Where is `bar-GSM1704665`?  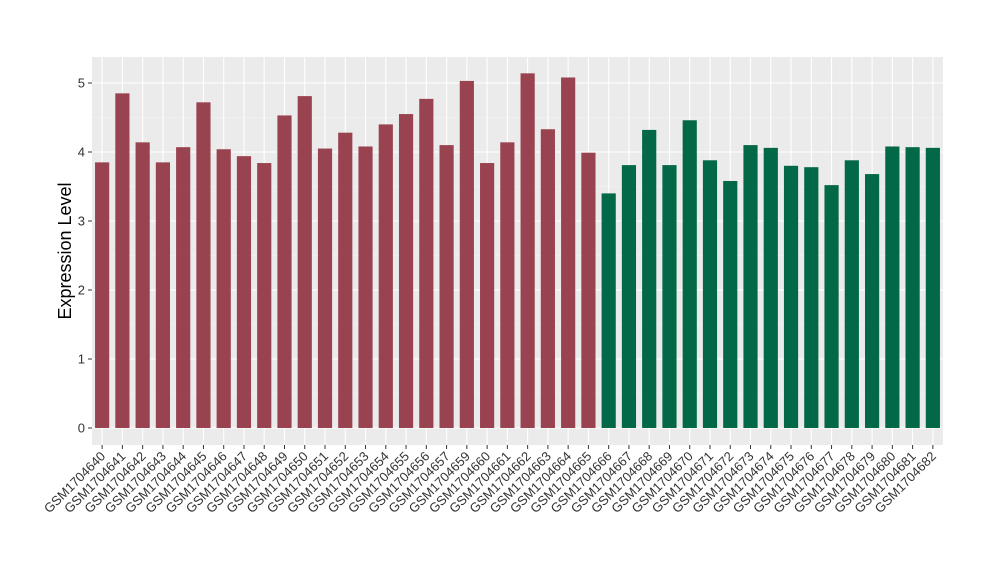
bar-GSM1704665 is located at coordinates (588, 290).